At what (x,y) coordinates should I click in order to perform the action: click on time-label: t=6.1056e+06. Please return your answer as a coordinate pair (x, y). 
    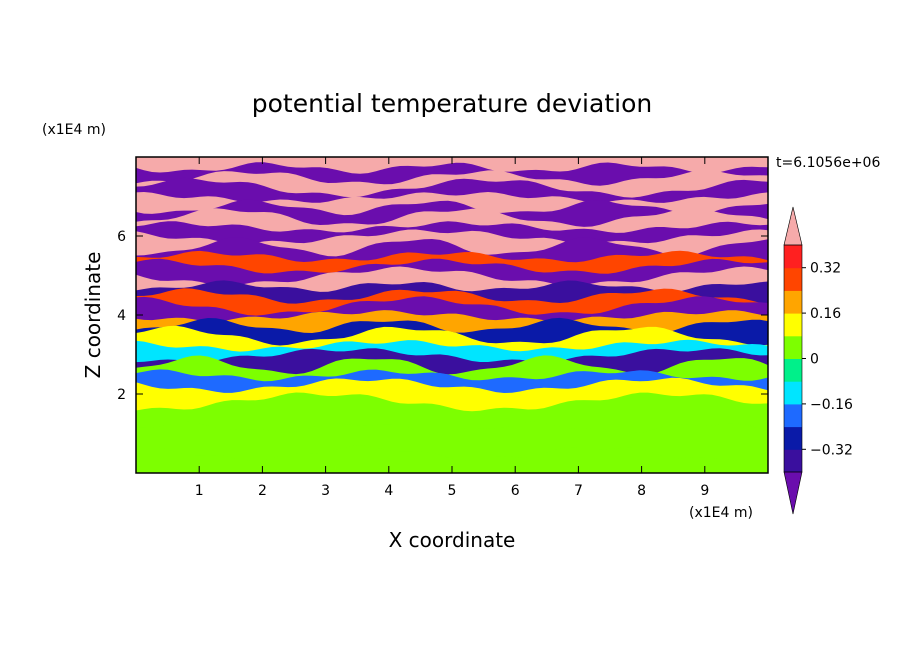
    Looking at the image, I should click on (828, 163).